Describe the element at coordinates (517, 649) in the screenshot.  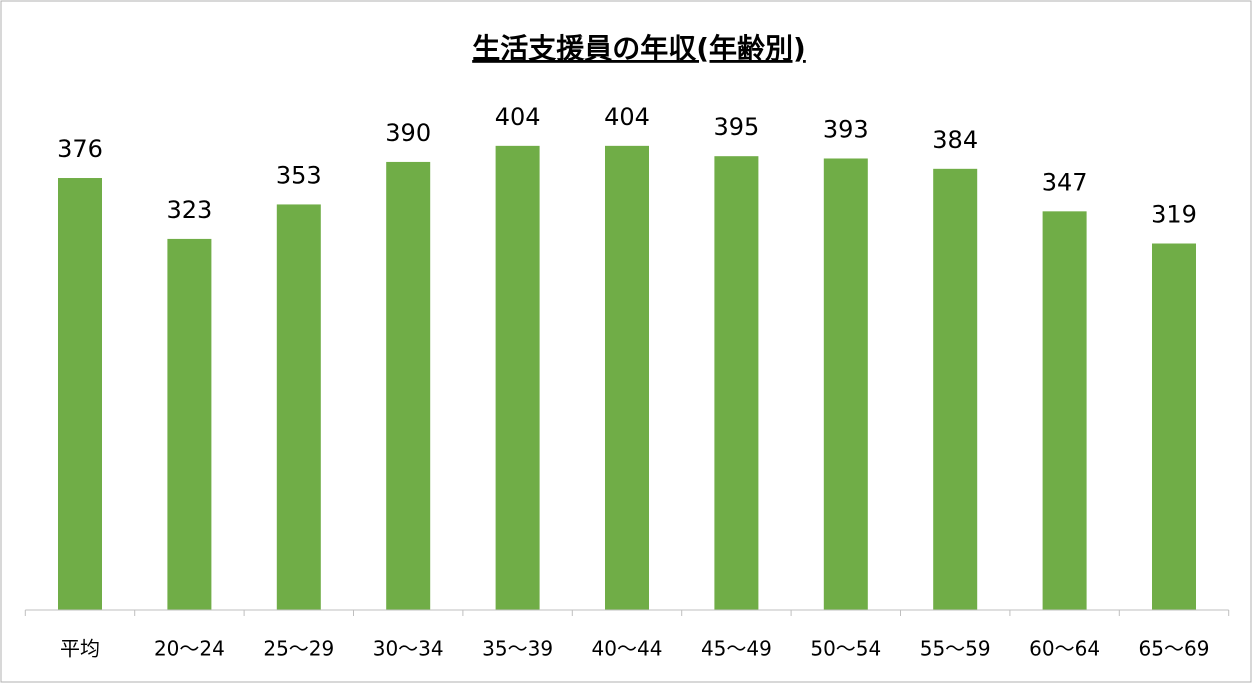
I see `x-tick-label: 35〜39` at that location.